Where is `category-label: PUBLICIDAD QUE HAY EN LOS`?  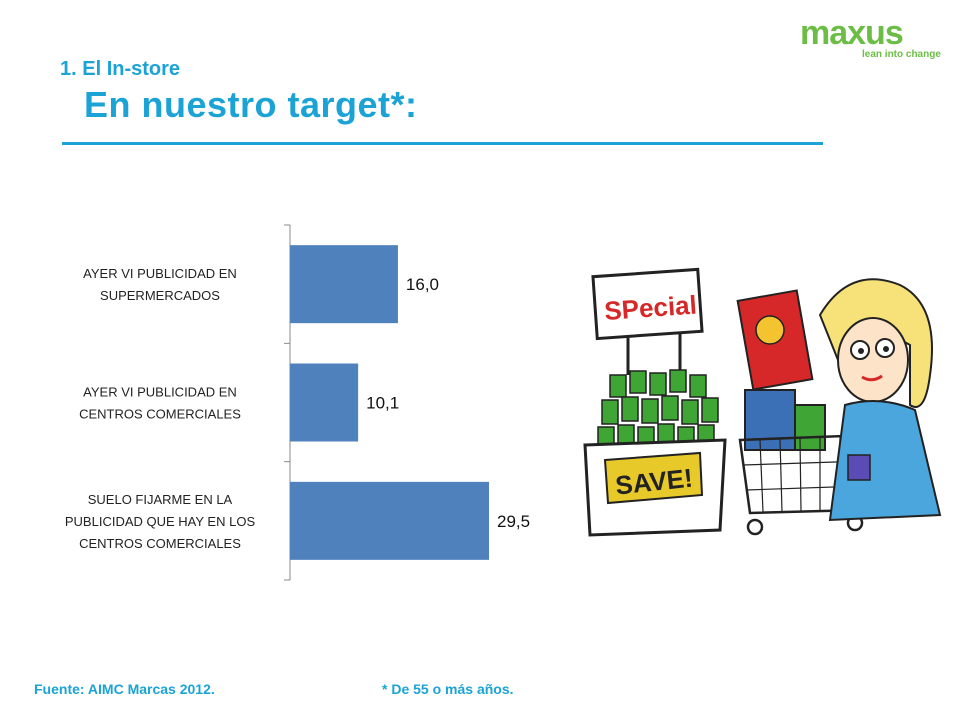 category-label: PUBLICIDAD QUE HAY EN LOS is located at coordinates (160, 521).